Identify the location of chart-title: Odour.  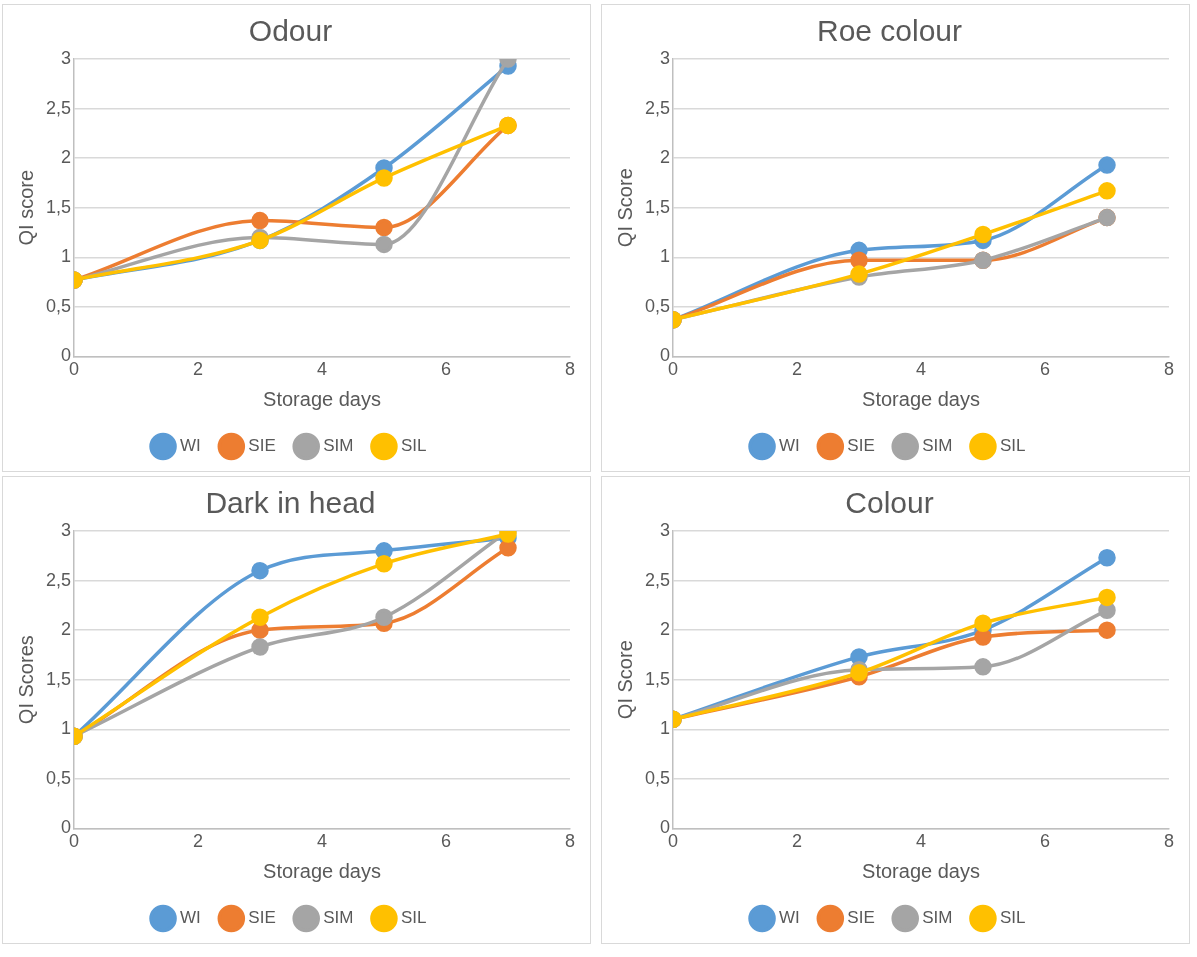
(290, 31).